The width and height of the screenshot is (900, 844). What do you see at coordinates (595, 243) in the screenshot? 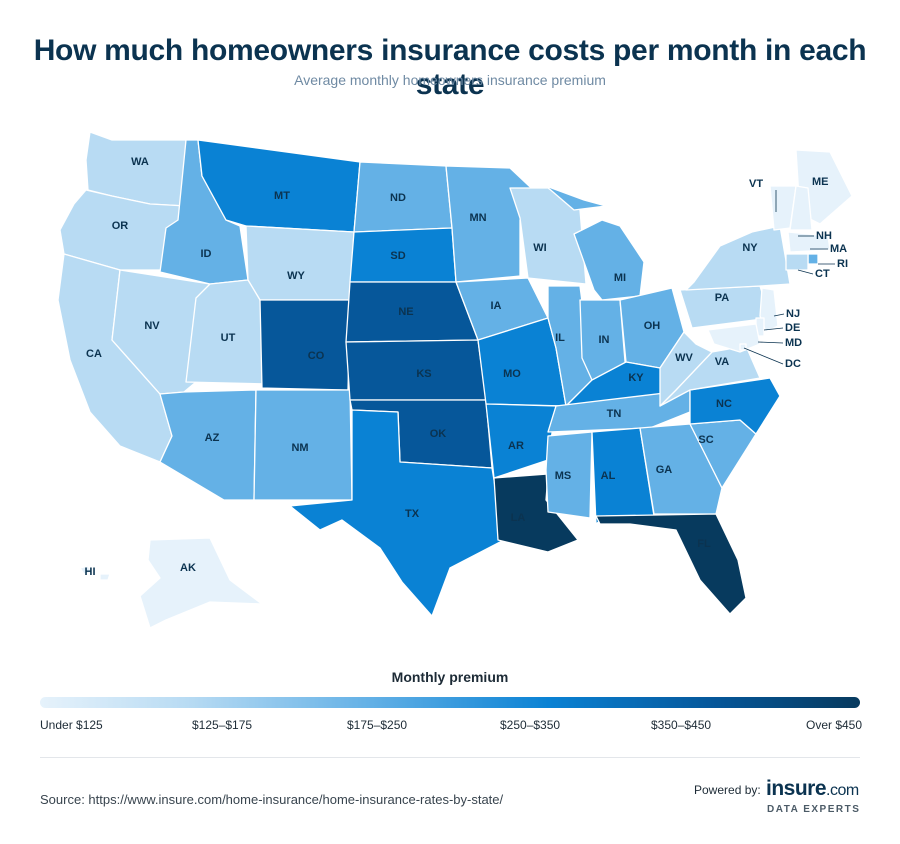
I see `state-mi` at bounding box center [595, 243].